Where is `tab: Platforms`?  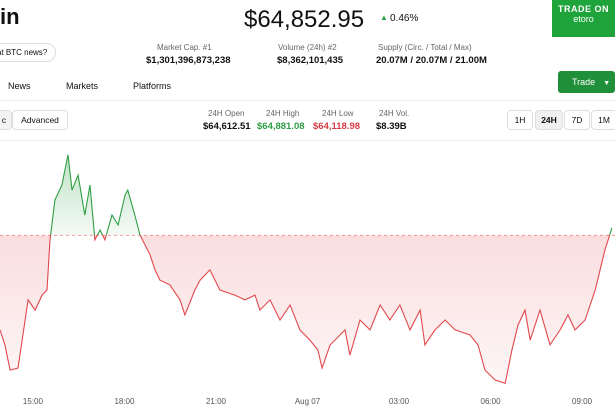 tab: Platforms is located at coordinates (152, 86).